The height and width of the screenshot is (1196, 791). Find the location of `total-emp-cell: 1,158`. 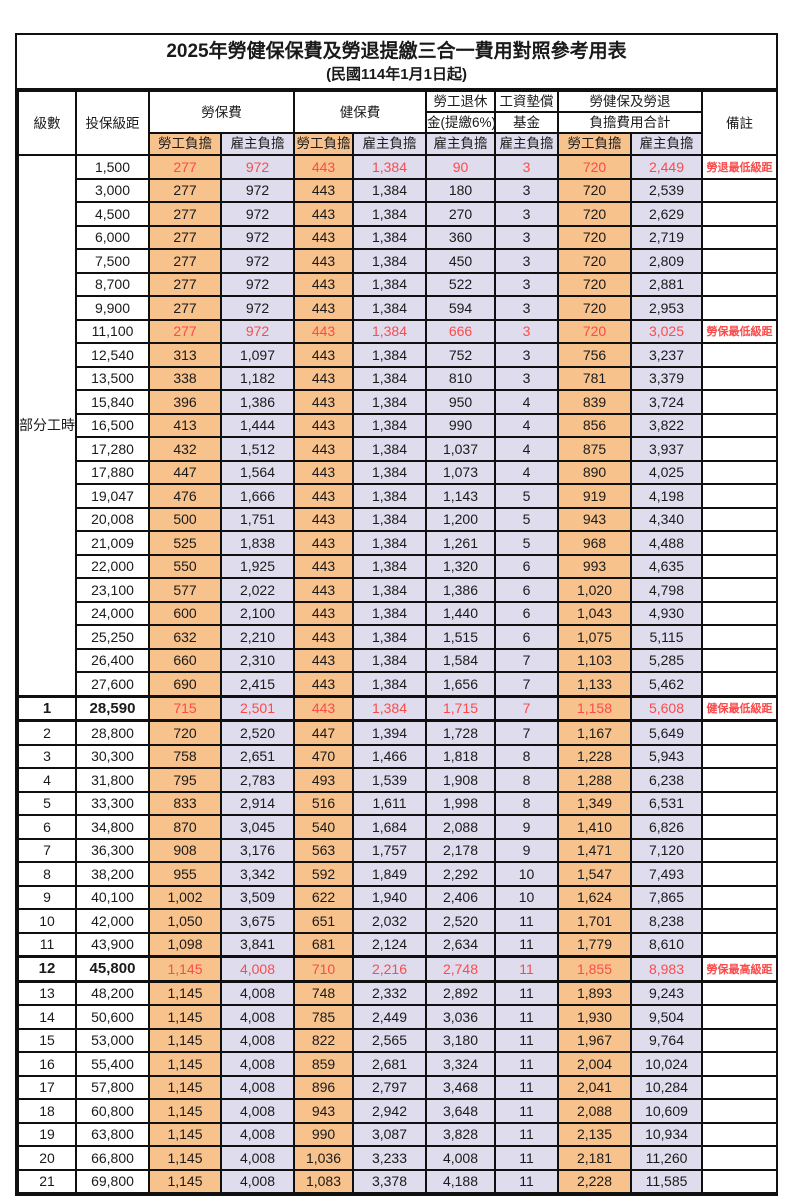

total-emp-cell: 1,158 is located at coordinates (594, 708).